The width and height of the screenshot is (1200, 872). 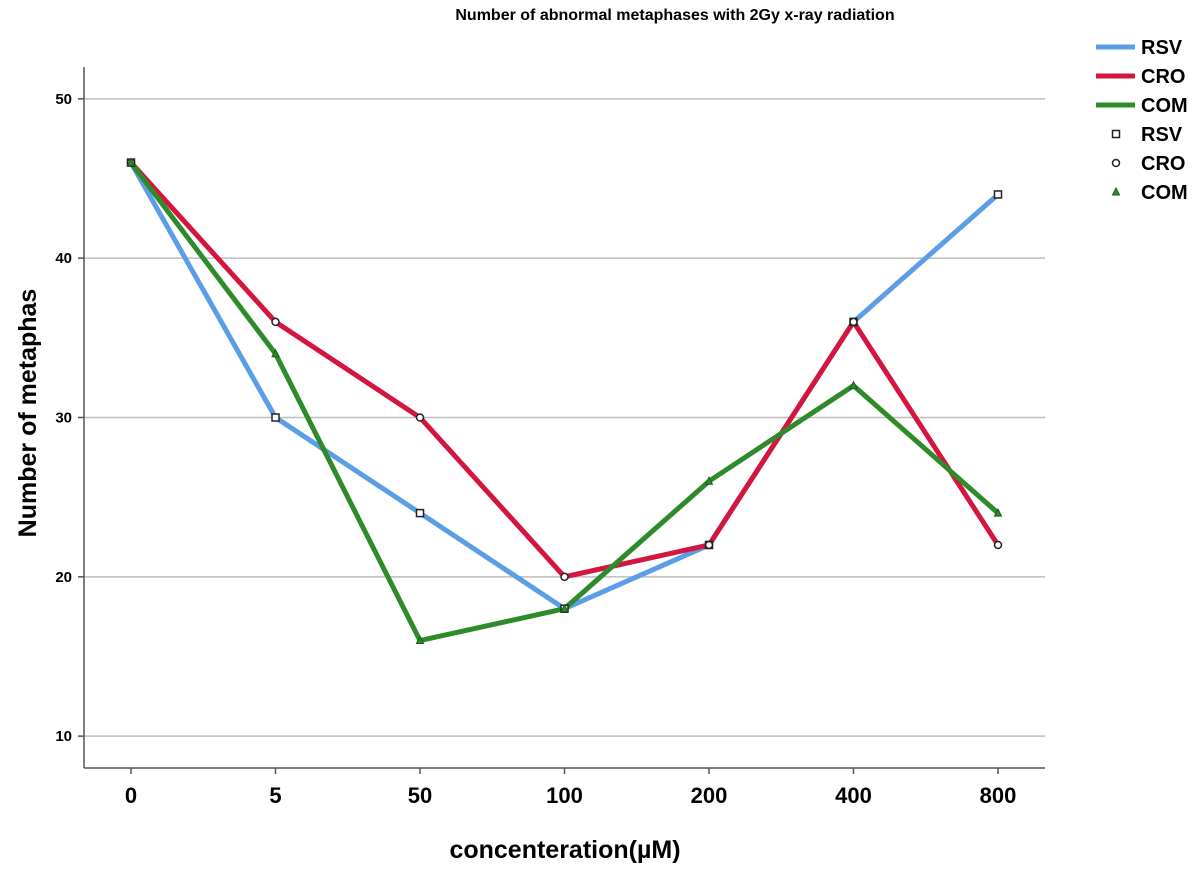 What do you see at coordinates (709, 795) in the screenshot?
I see `x-tick-label: 200` at bounding box center [709, 795].